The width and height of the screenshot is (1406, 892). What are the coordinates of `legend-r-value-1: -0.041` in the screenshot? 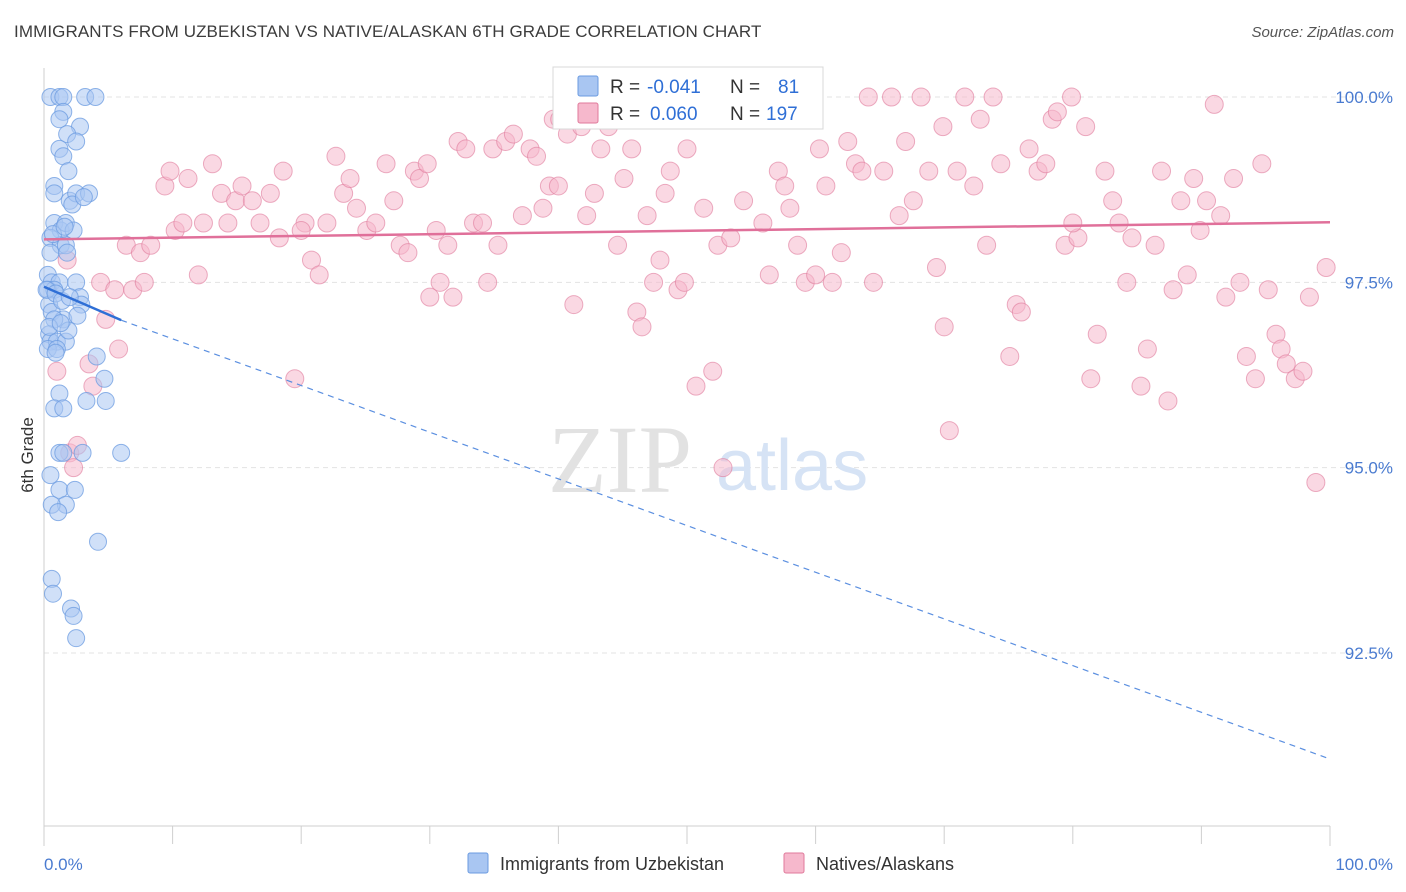 It's located at (674, 87).